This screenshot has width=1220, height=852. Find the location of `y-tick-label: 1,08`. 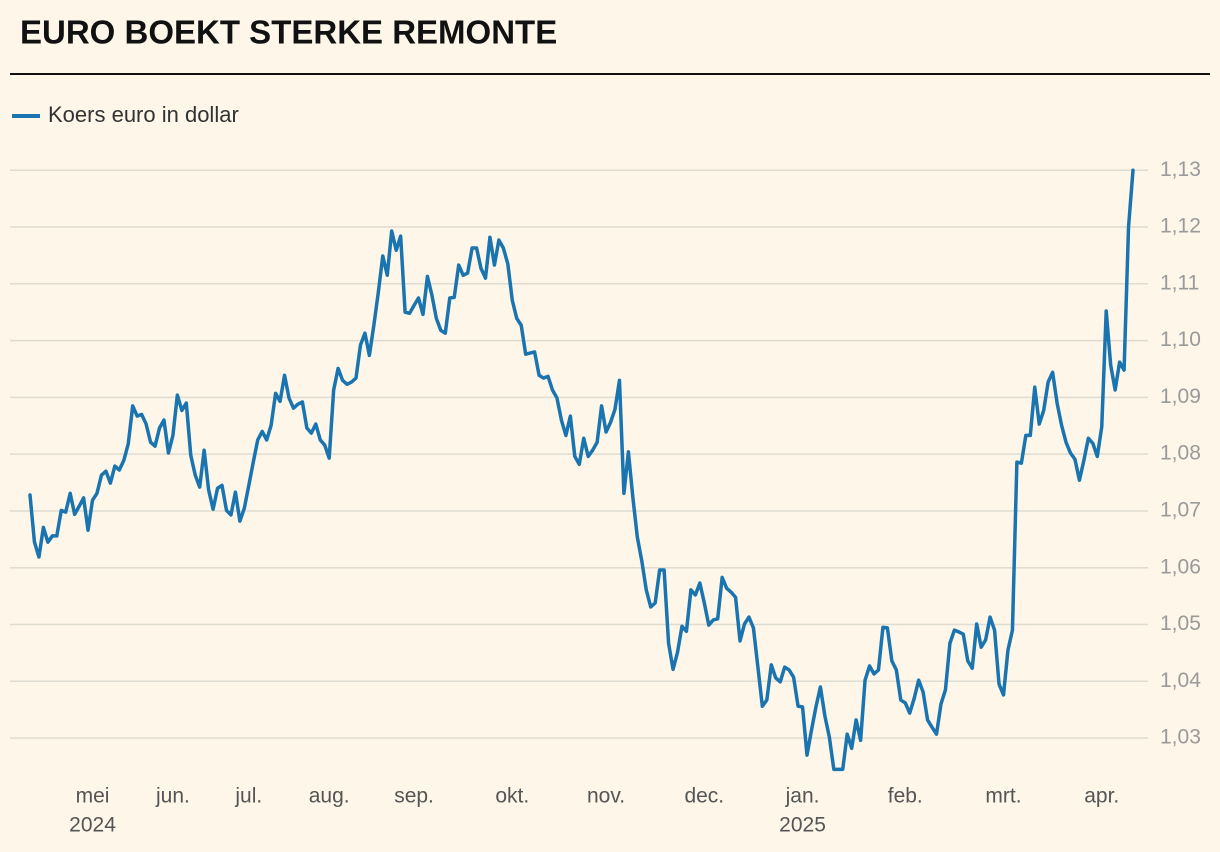

y-tick-label: 1,08 is located at coordinates (1180, 453).